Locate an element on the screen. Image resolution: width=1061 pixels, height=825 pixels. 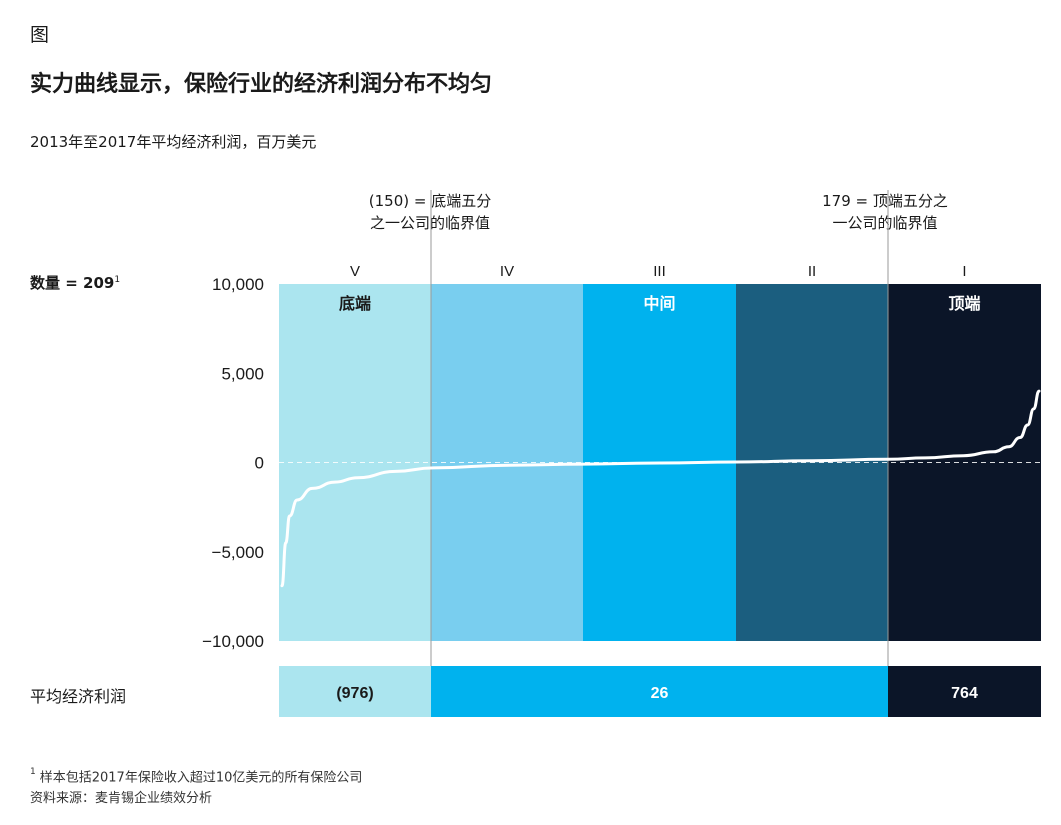
quintile-numeral-iii: III is located at coordinates (659, 271).